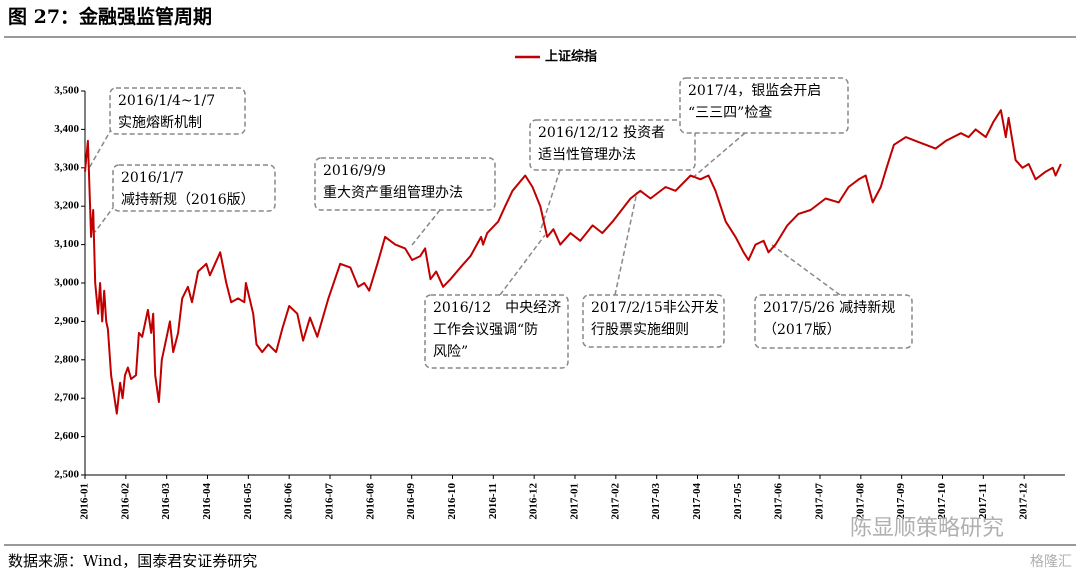  I want to click on x-tick-label: 2016-04, so click(207, 501).